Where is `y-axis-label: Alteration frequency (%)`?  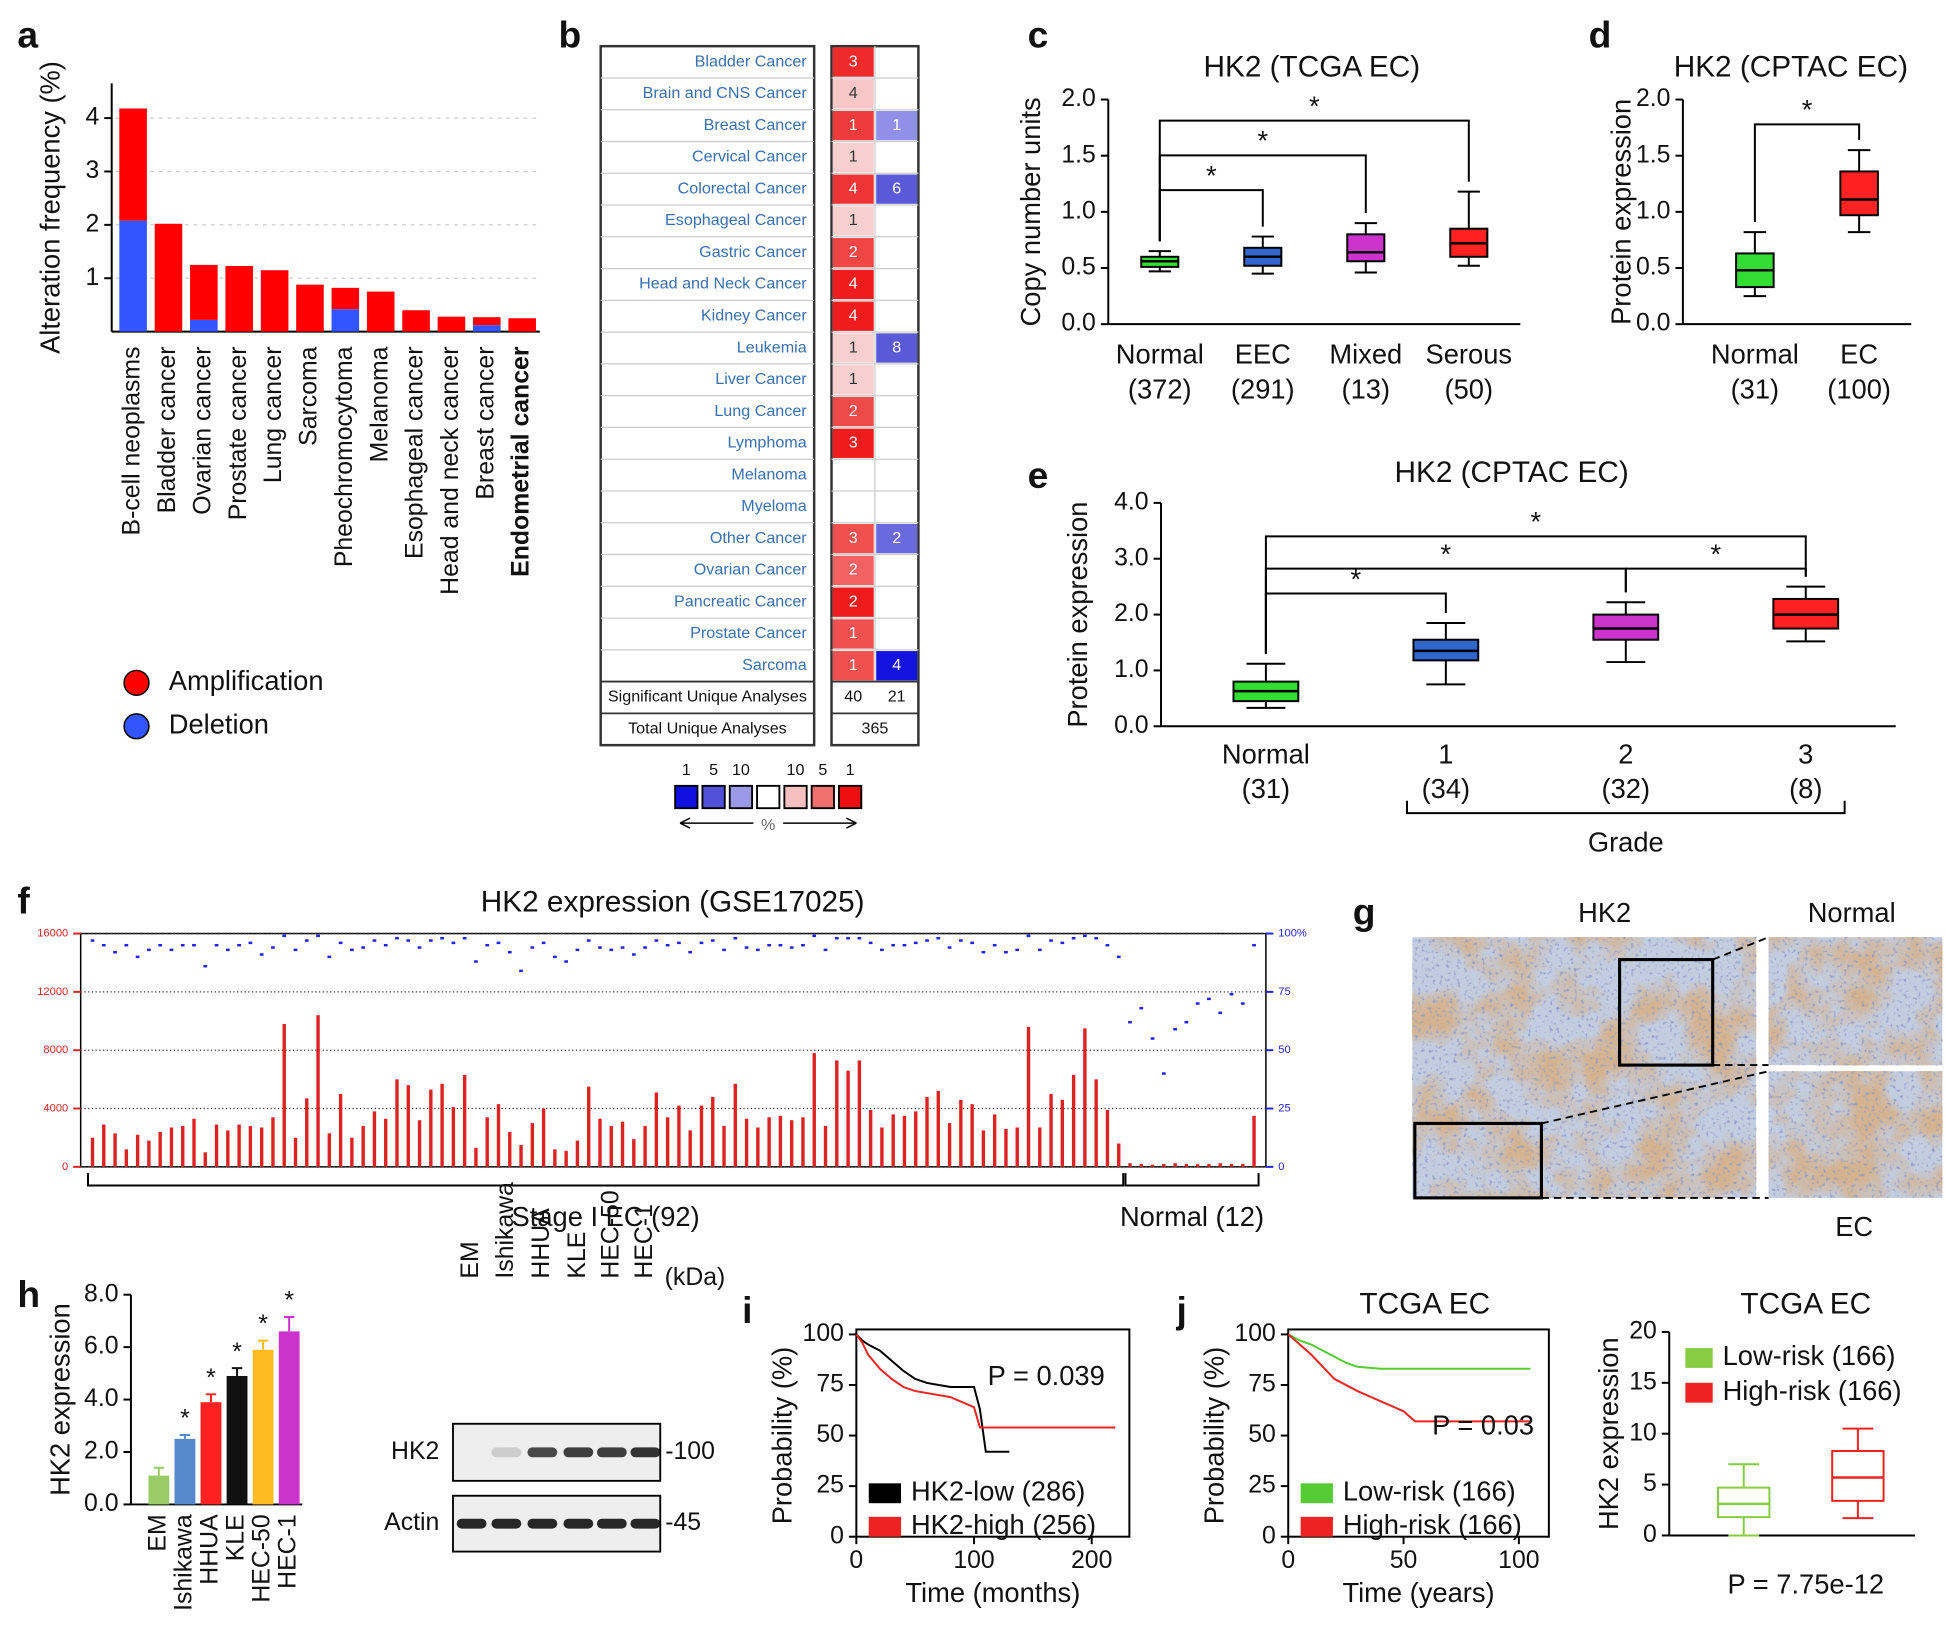
y-axis-label: Alteration frequency (%) is located at coordinates (49, 207).